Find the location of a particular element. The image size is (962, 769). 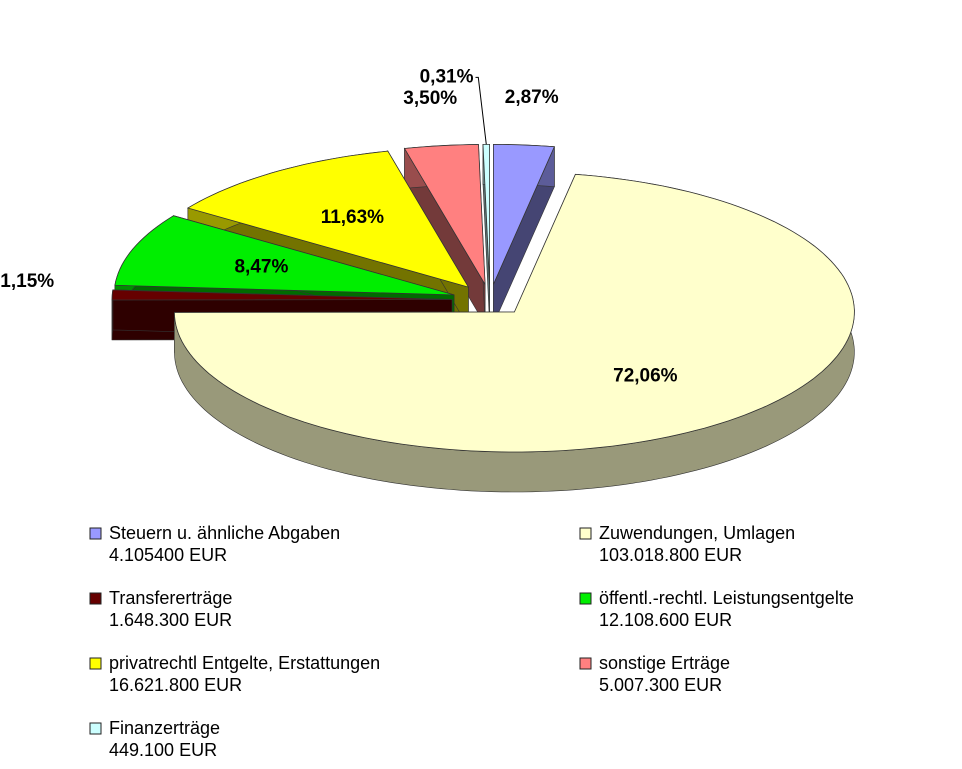

legend-label: Finanzerträge is located at coordinates (164, 728).